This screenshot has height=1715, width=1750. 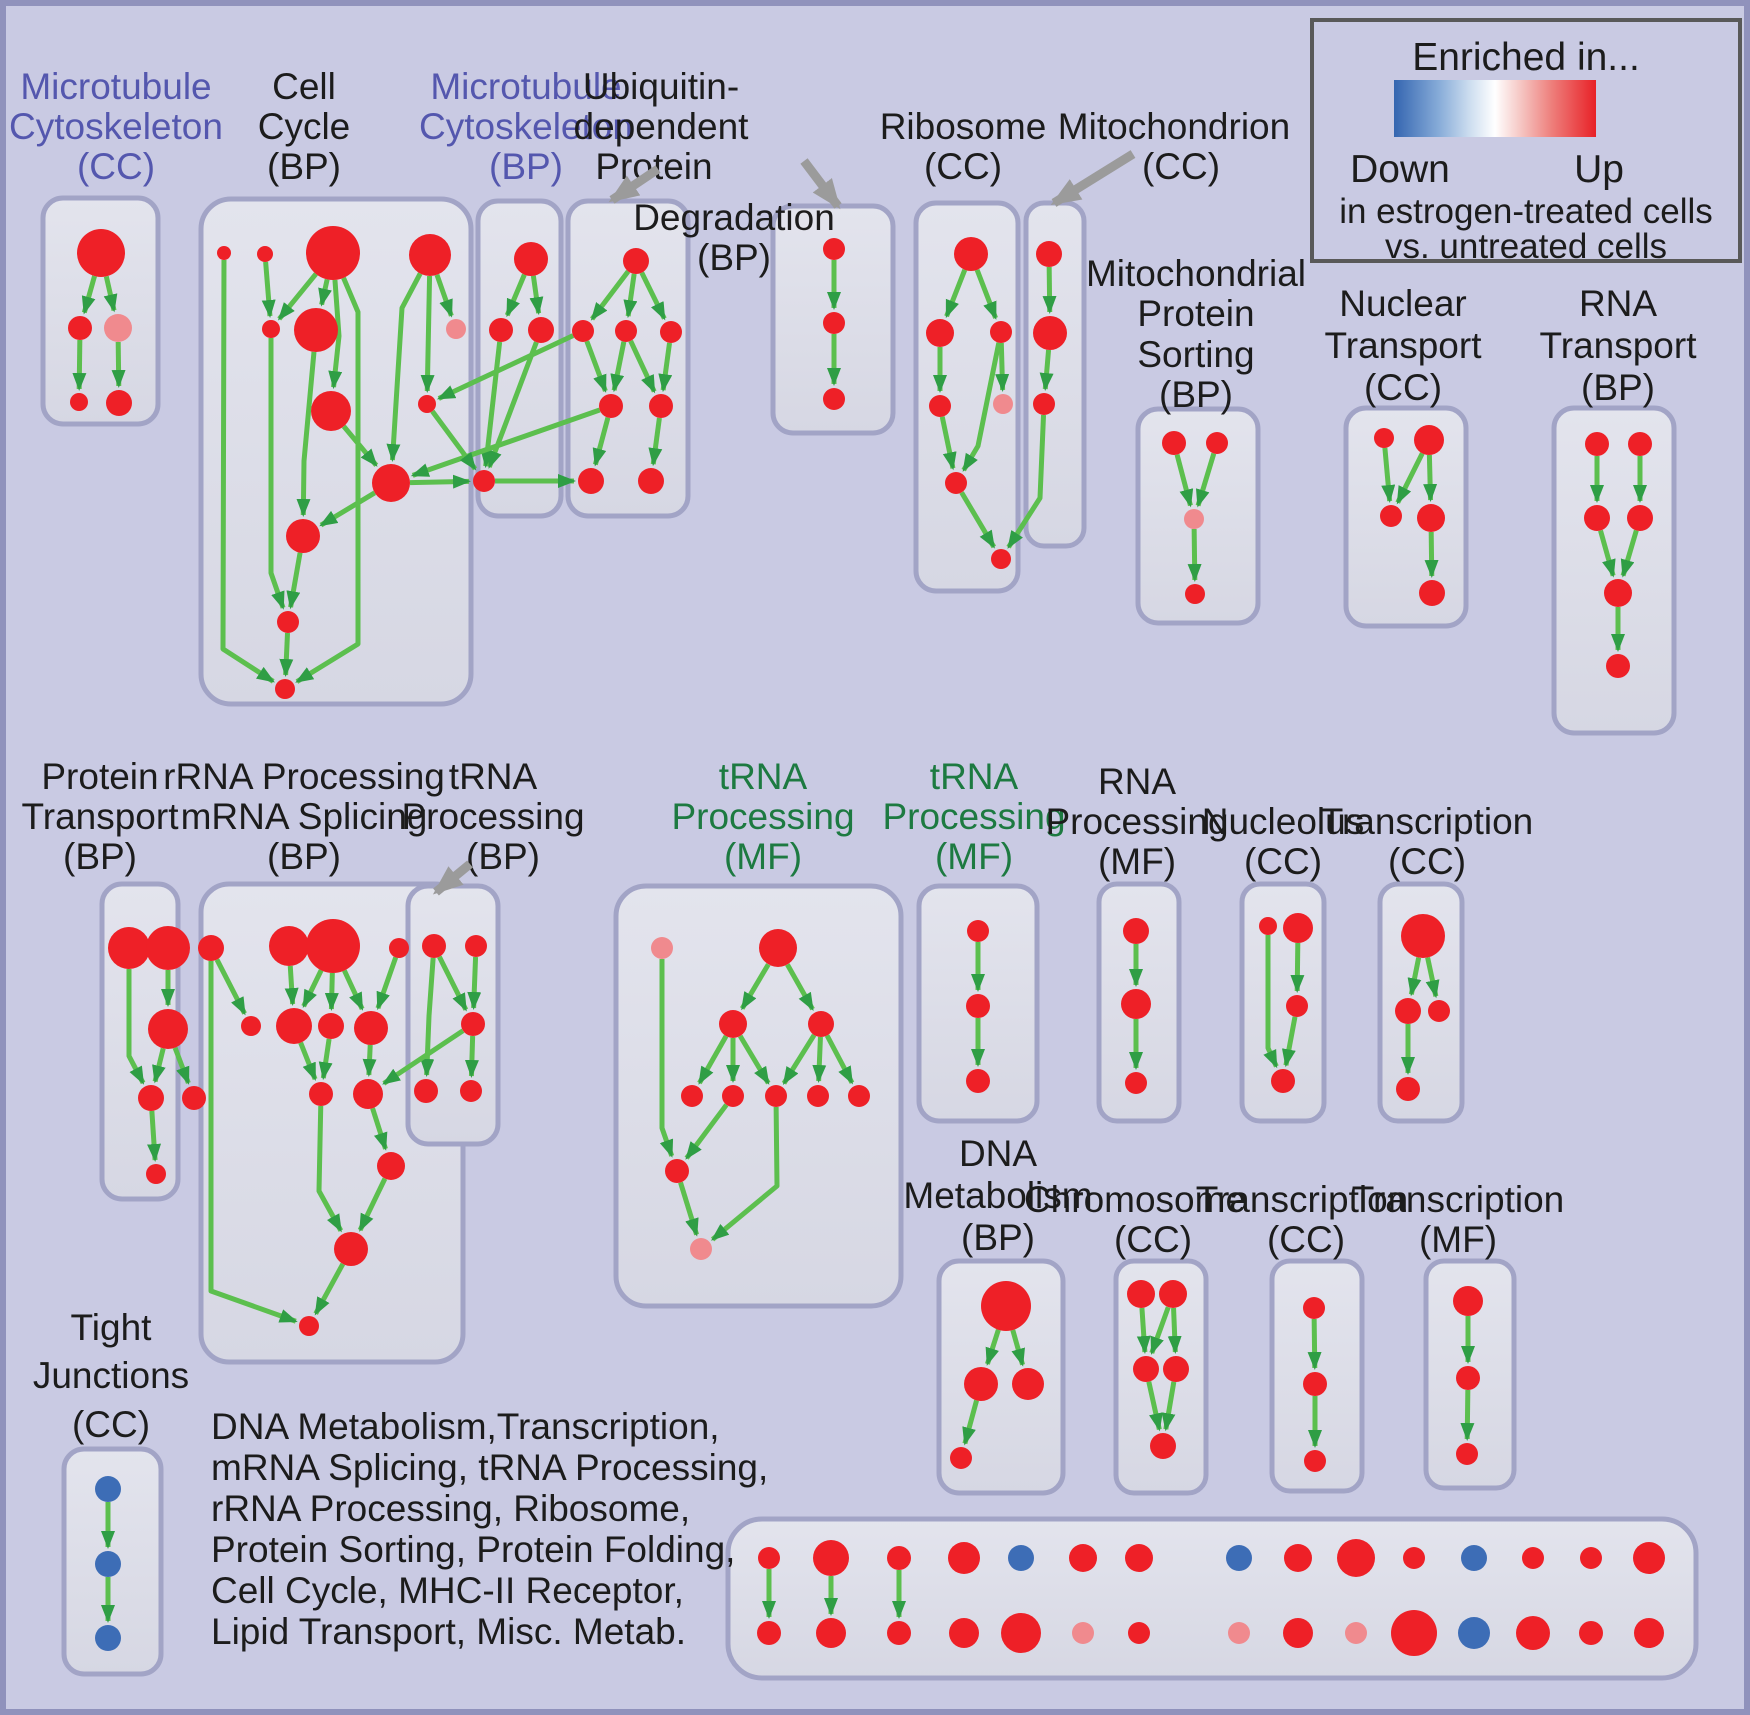 What do you see at coordinates (1136, 821) in the screenshot?
I see `cluster-label-line: Processing` at bounding box center [1136, 821].